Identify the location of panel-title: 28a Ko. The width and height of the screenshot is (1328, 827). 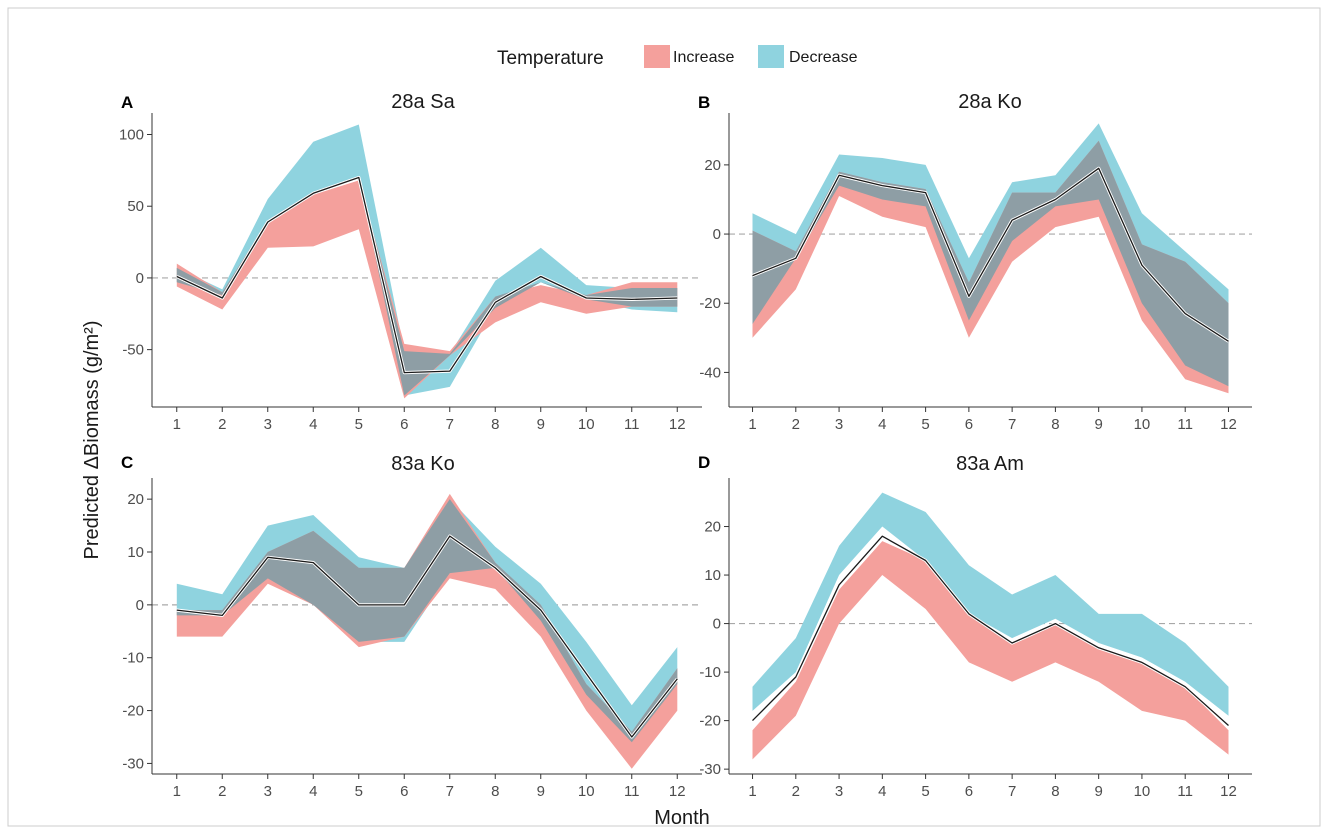
(989, 102).